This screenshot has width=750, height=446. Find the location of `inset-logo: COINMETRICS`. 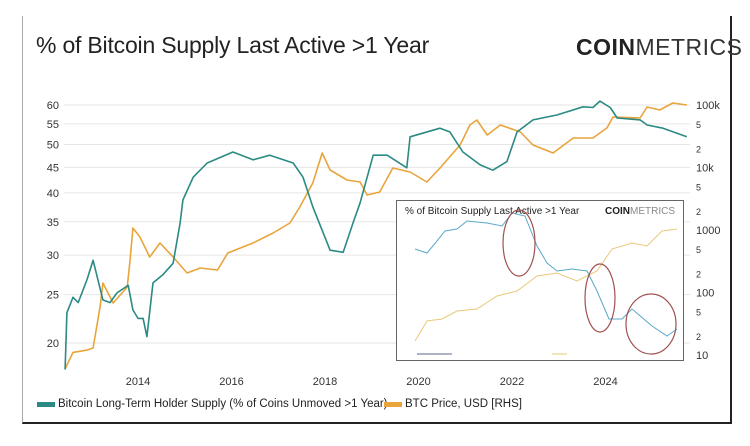

inset-logo: COINMETRICS is located at coordinates (640, 211).